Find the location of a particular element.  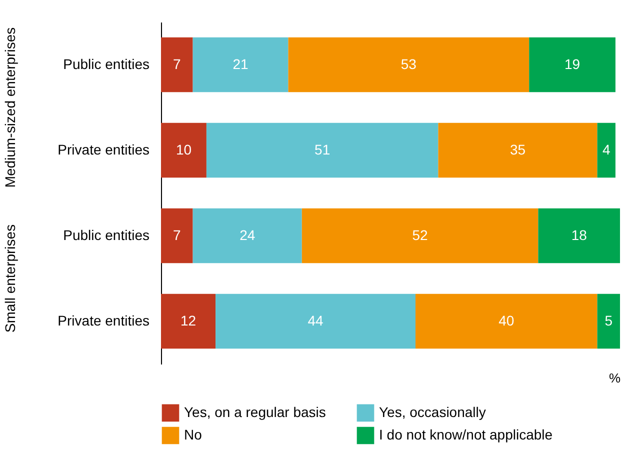

data-label: 40 is located at coordinates (506, 320).